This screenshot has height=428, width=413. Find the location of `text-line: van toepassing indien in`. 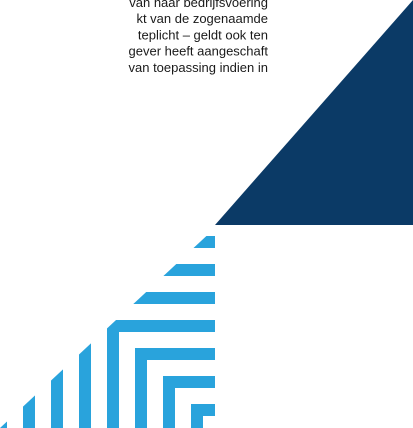

text-line: van toepassing indien in is located at coordinates (199, 67).